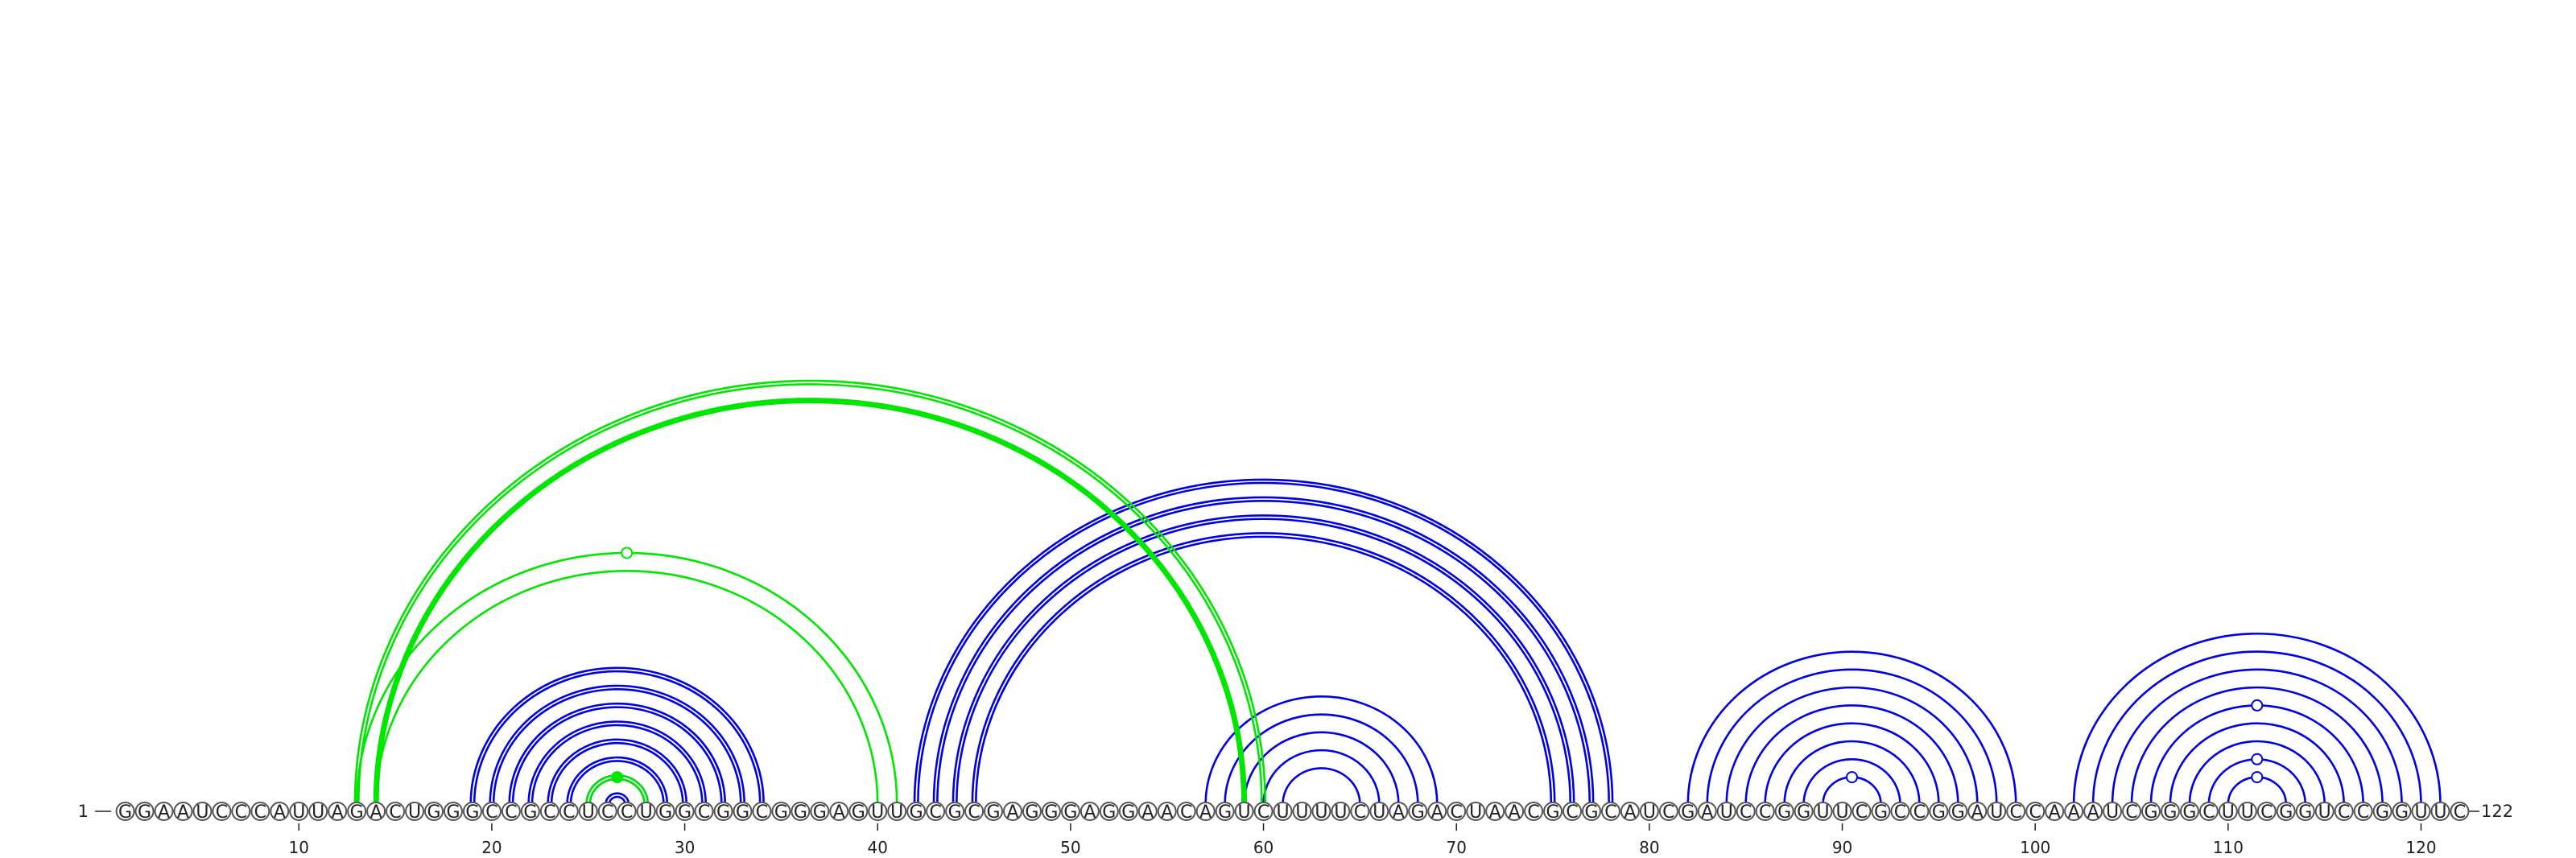 The height and width of the screenshot is (858, 2576). I want to click on nucleotide-95: G, so click(1939, 813).